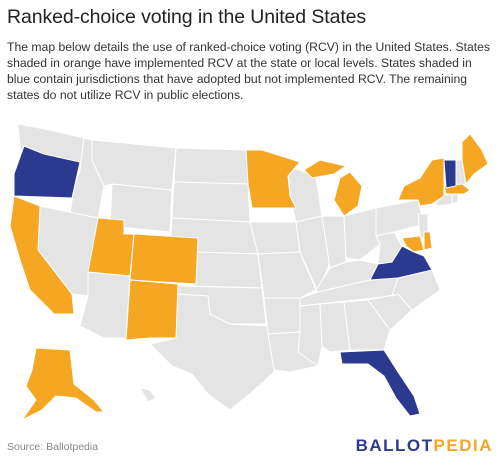  Describe the element at coordinates (275, 238) in the screenshot. I see `state-iowa` at that location.